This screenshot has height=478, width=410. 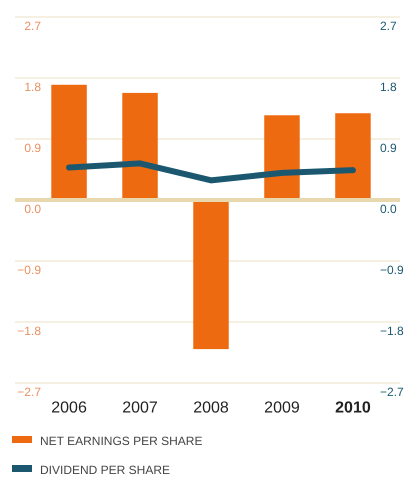 I want to click on y-tick-label: −2.7, so click(x=29, y=391).